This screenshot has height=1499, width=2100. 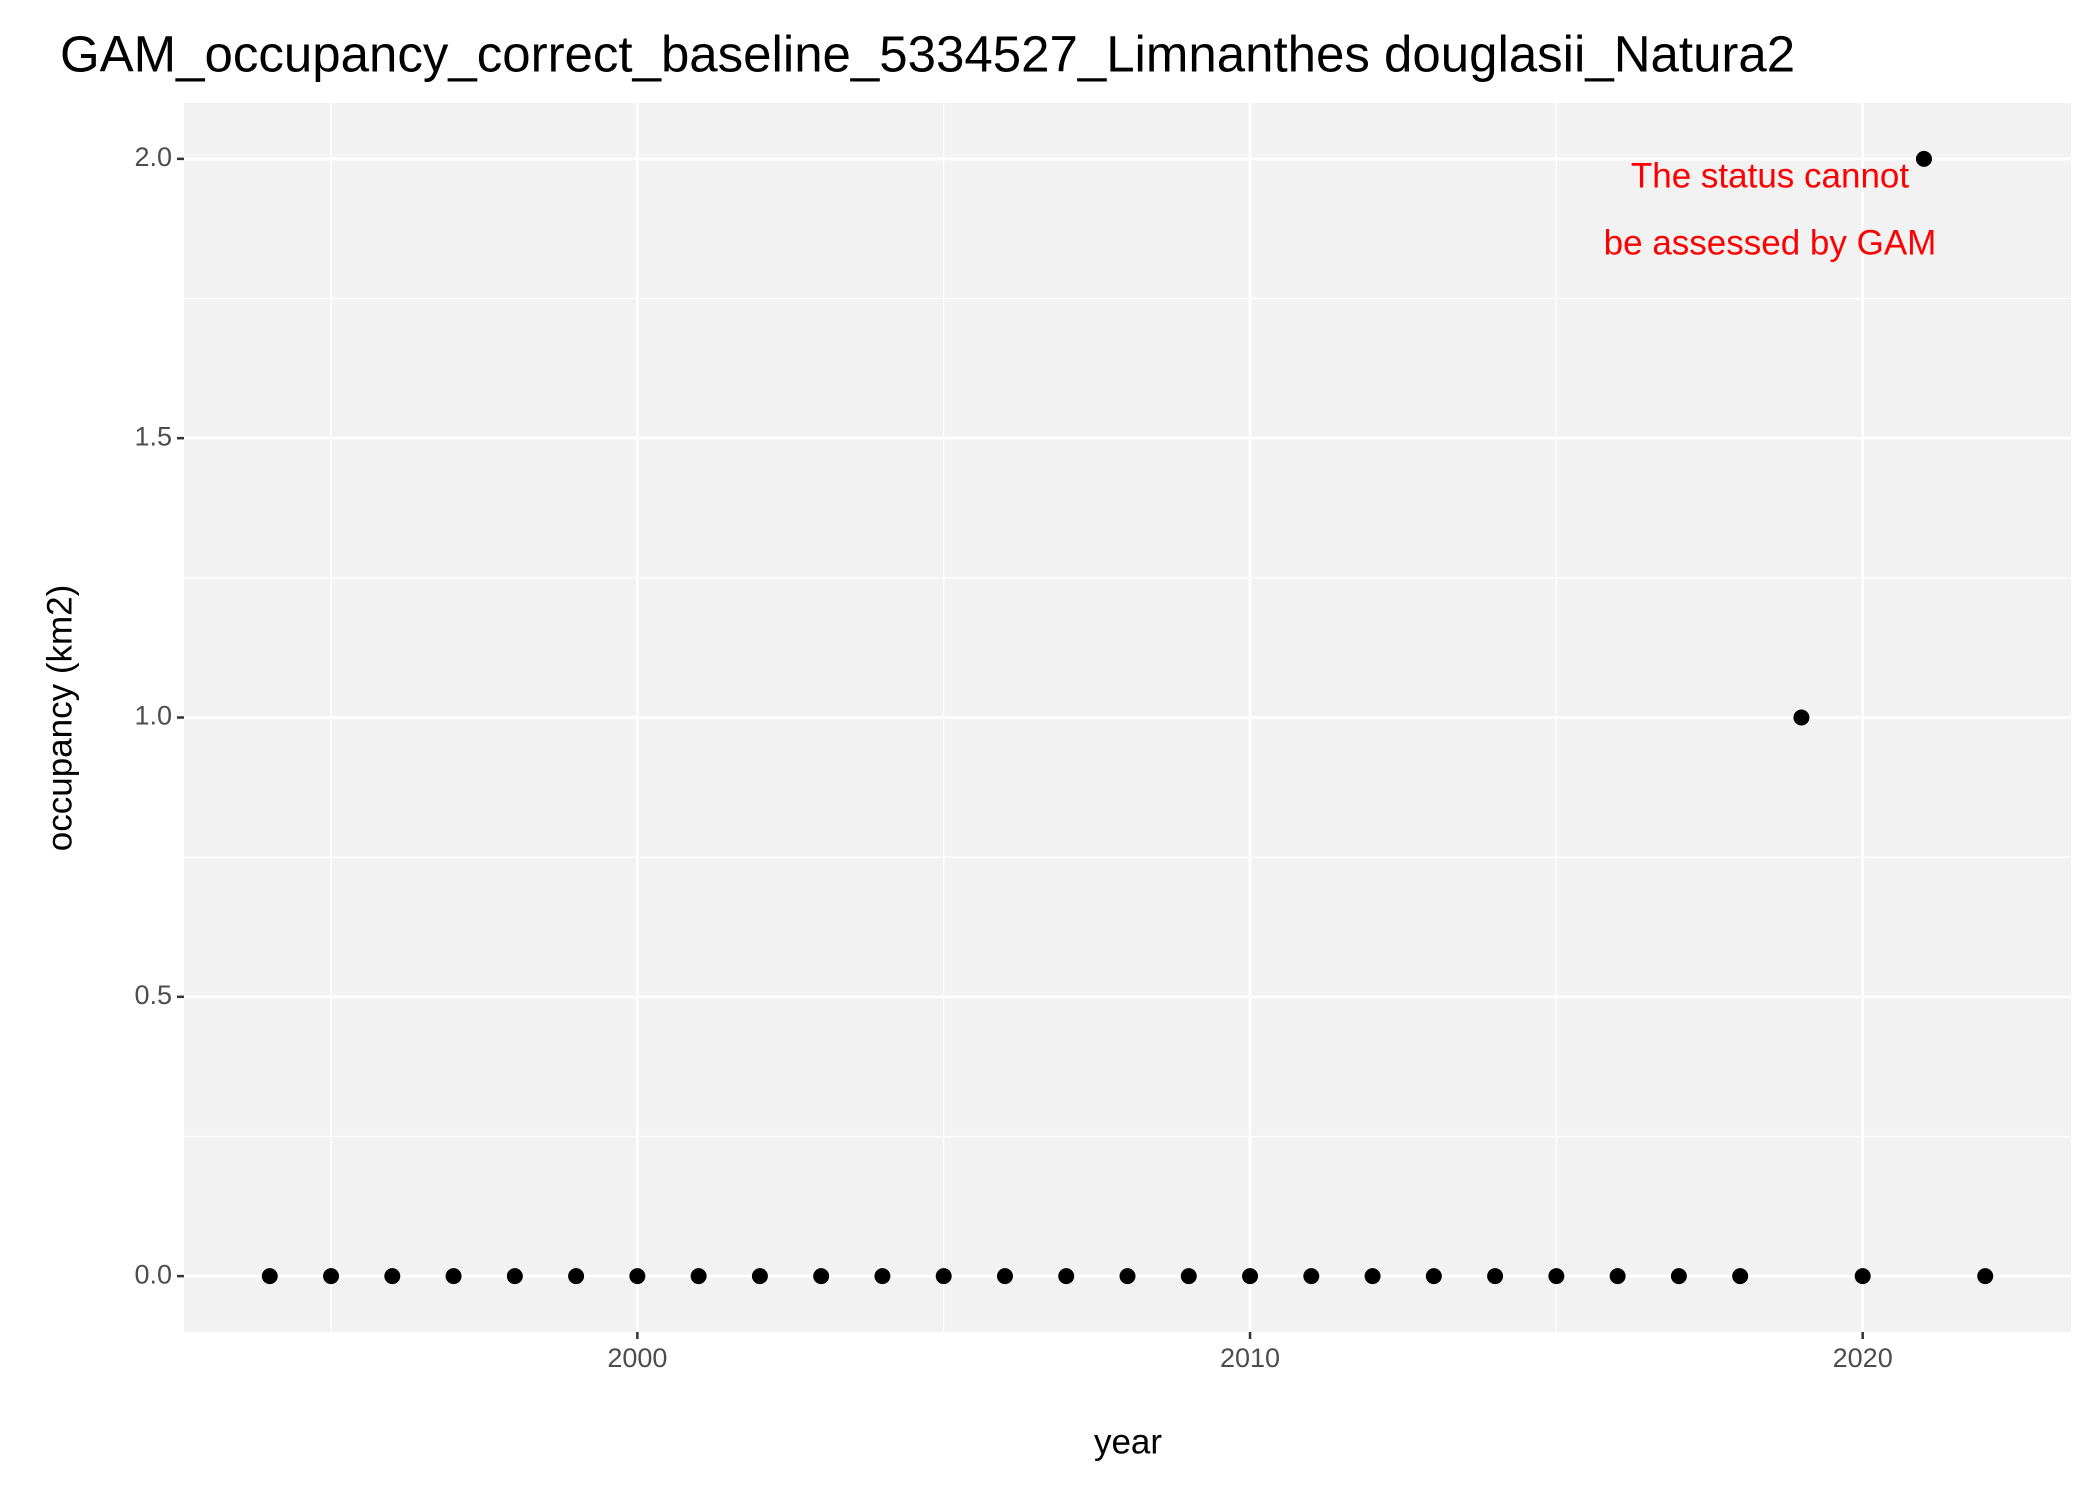 What do you see at coordinates (59, 718) in the screenshot?
I see `y-axis-label: occupancy (km2)` at bounding box center [59, 718].